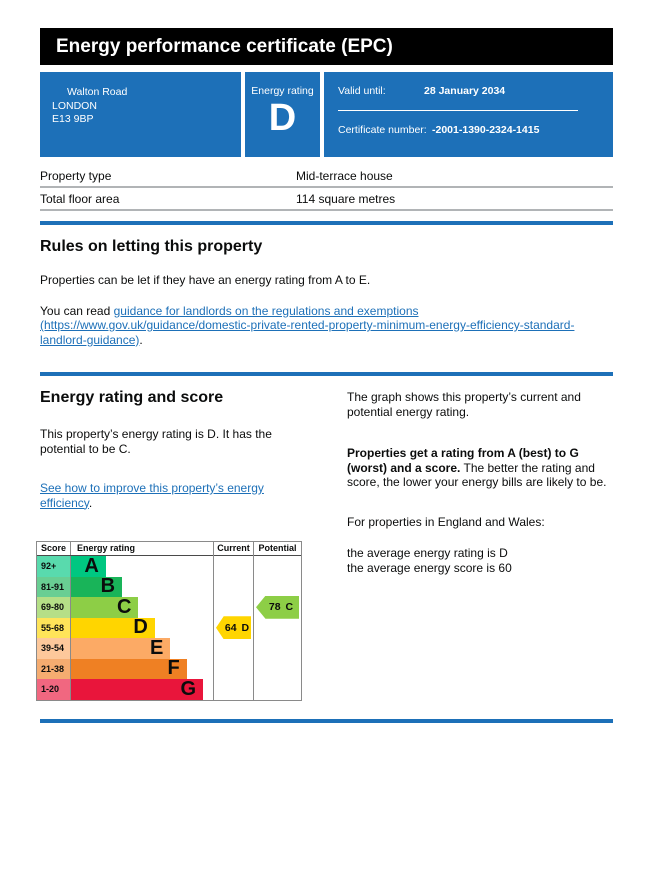 This screenshot has width=654, height=893. I want to click on potential-score: 78, so click(274, 607).